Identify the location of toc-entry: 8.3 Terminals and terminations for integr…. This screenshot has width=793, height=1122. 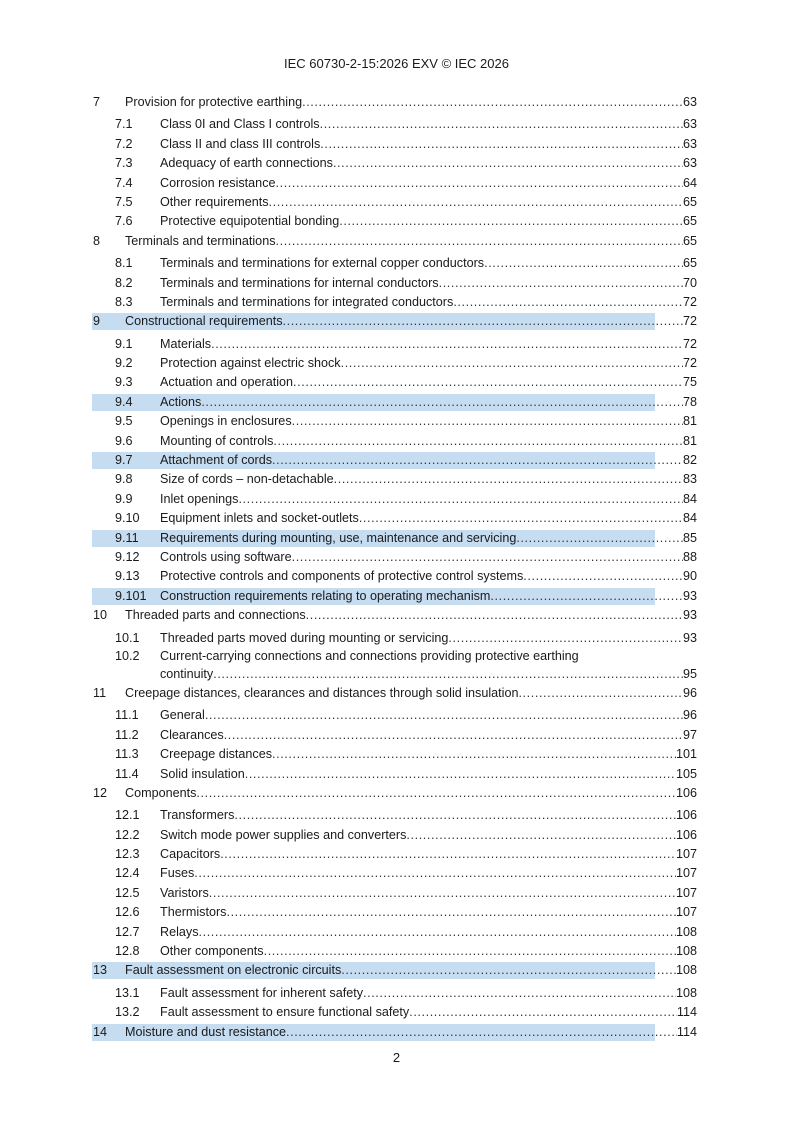
(394, 302).